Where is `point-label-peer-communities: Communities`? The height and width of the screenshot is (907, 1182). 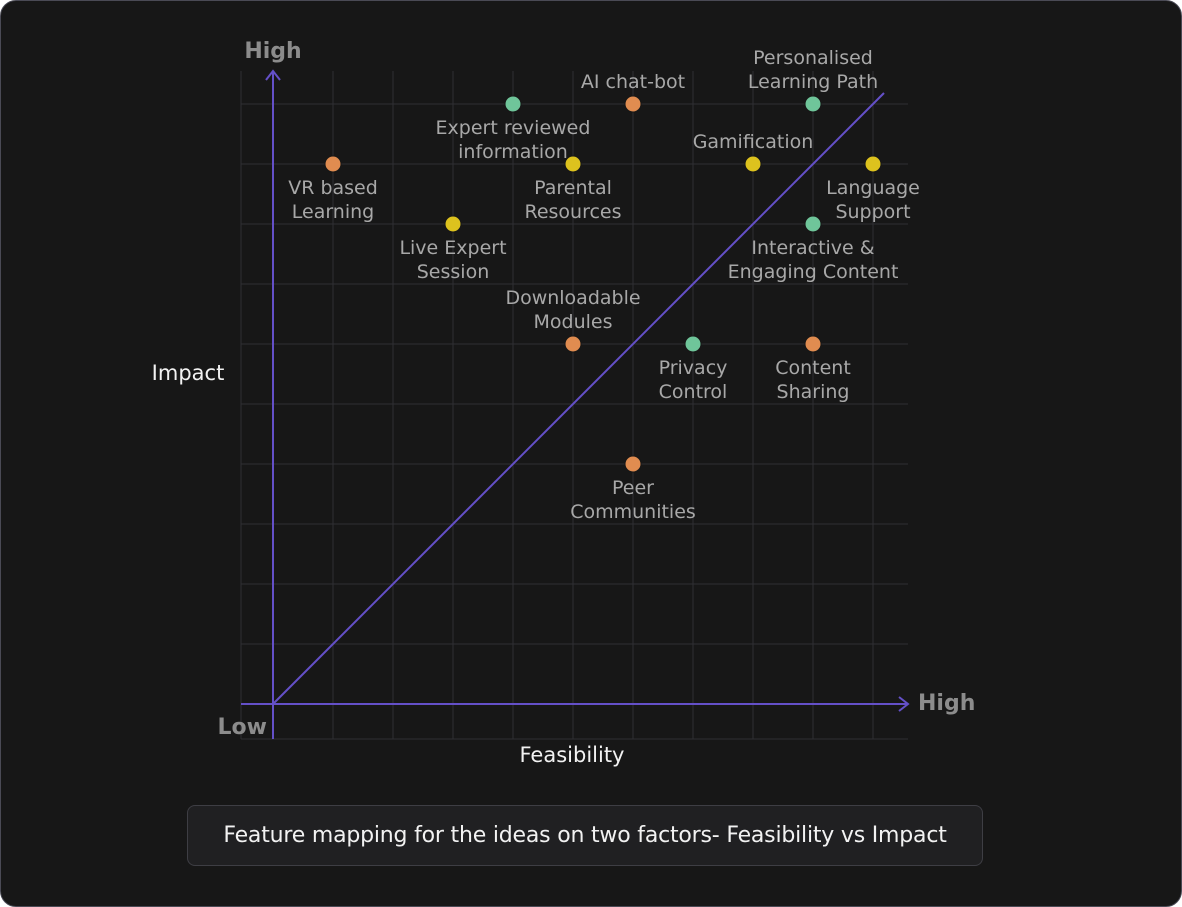 point-label-peer-communities: Communities is located at coordinates (633, 512).